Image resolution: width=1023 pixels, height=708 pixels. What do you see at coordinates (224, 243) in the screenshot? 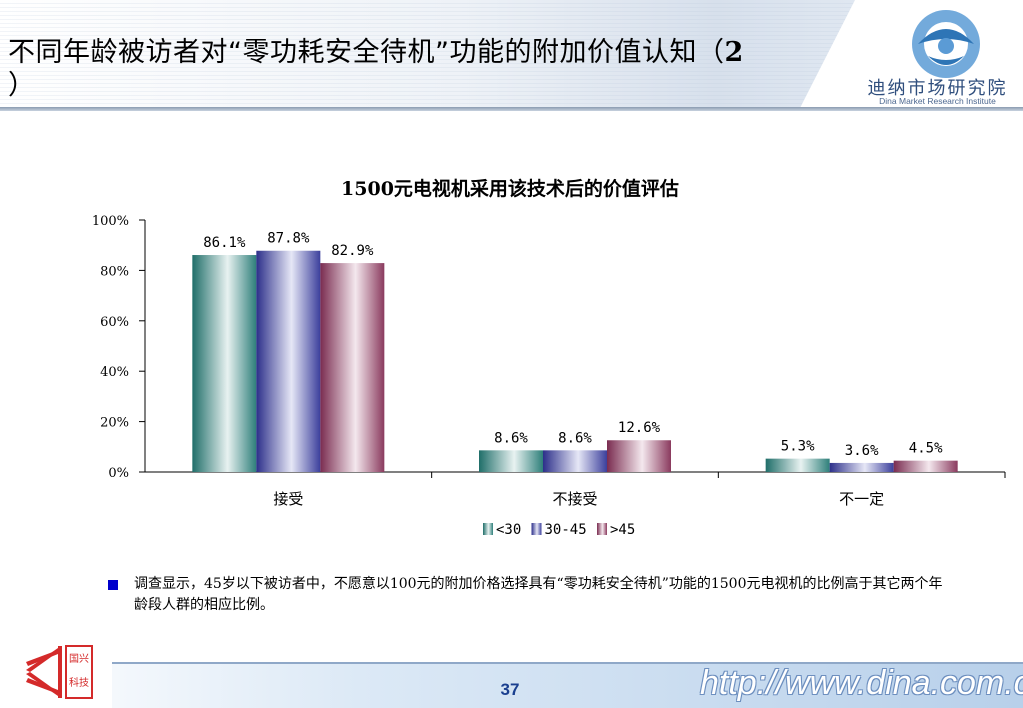
I see `data-label: 86.1%` at bounding box center [224, 243].